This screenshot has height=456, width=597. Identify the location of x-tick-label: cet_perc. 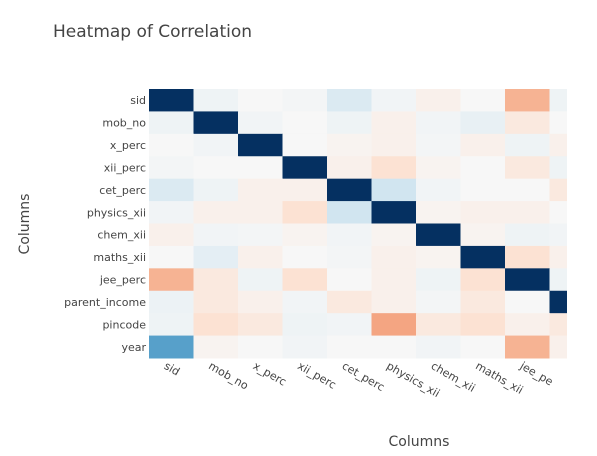
(363, 376).